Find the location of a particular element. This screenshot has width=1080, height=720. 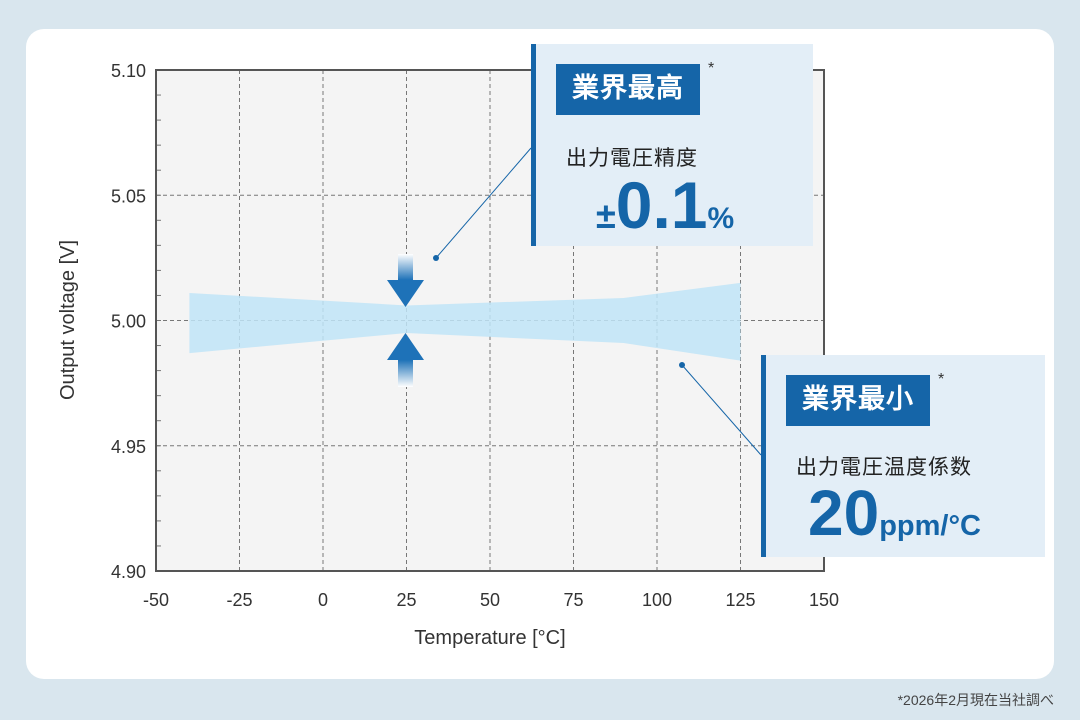

x-tick-label: 125 is located at coordinates (740, 600).